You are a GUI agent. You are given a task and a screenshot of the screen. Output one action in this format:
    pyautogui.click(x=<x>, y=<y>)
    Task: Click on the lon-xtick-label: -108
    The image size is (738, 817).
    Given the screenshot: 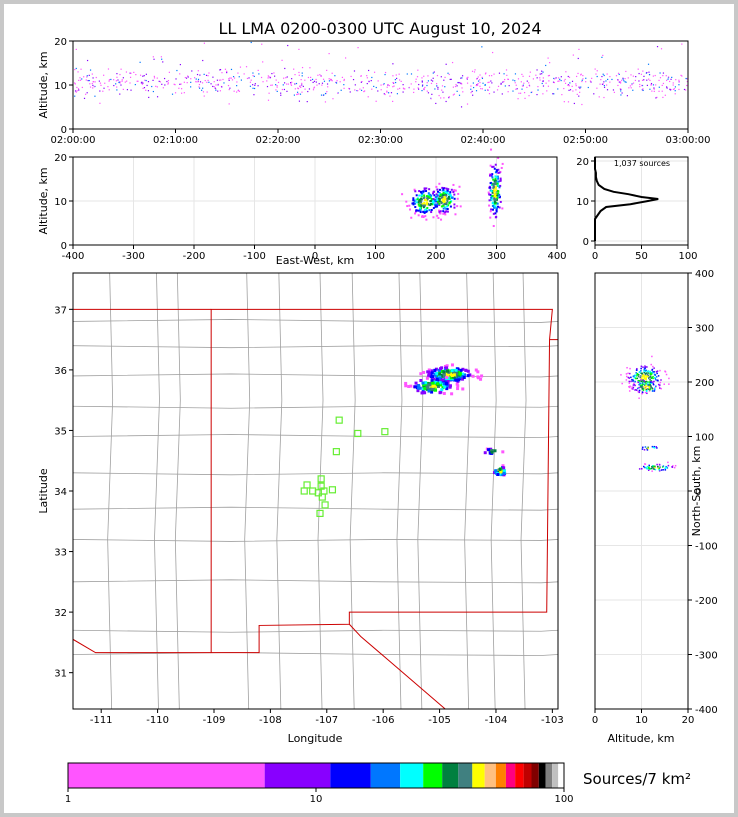 What is the action you would take?
    pyautogui.click(x=270, y=720)
    